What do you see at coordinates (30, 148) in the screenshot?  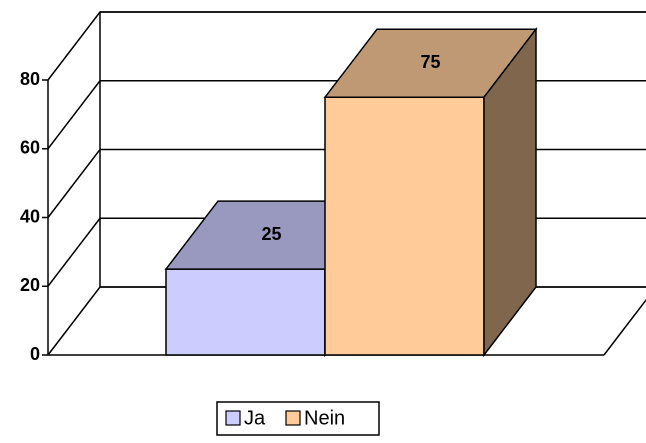 I see `y-tick-label: 60` at bounding box center [30, 148].